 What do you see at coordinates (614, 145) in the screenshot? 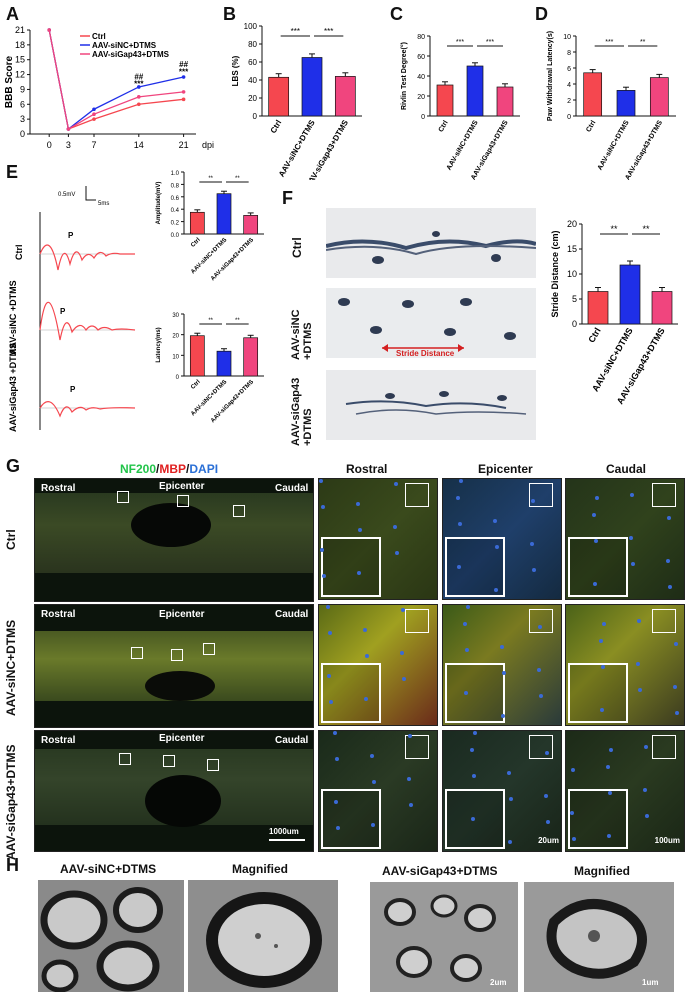
I see `bar-category-label: AAV-siNC+DTMS` at bounding box center [614, 145].